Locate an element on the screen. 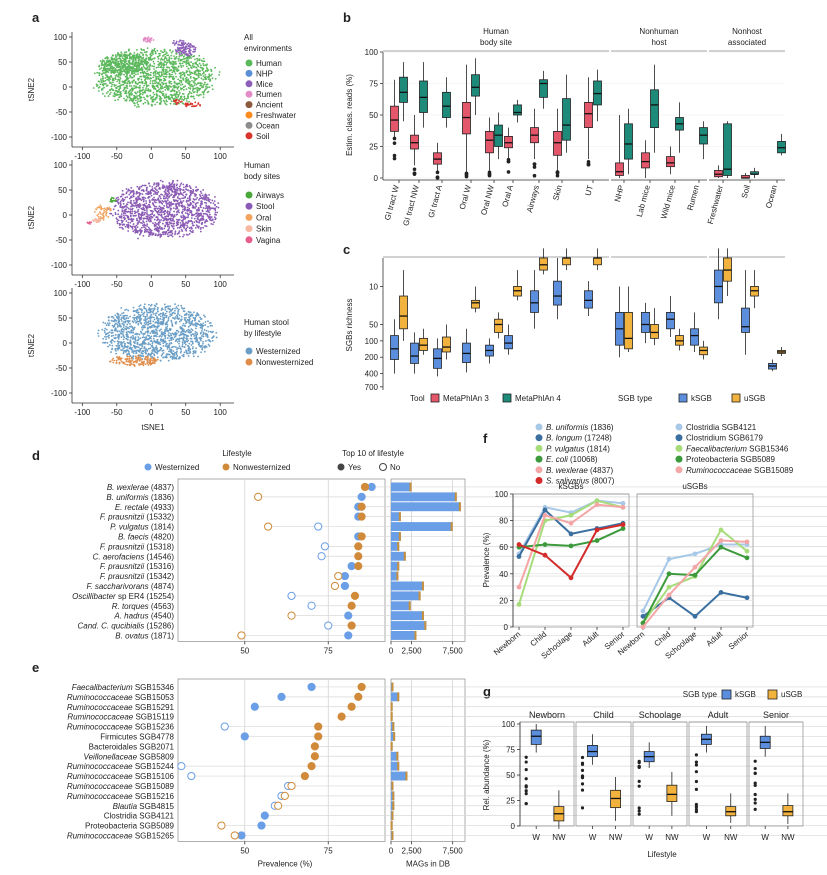 The image size is (827, 875). legend-label-freshwater: Freshwater is located at coordinates (276, 115).